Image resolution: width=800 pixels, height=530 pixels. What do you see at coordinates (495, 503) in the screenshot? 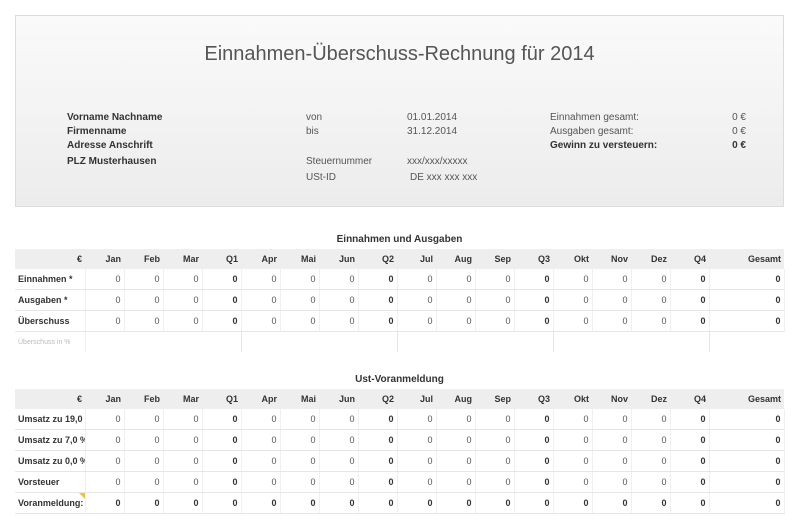
I see `total-cell: 0` at bounding box center [495, 503].